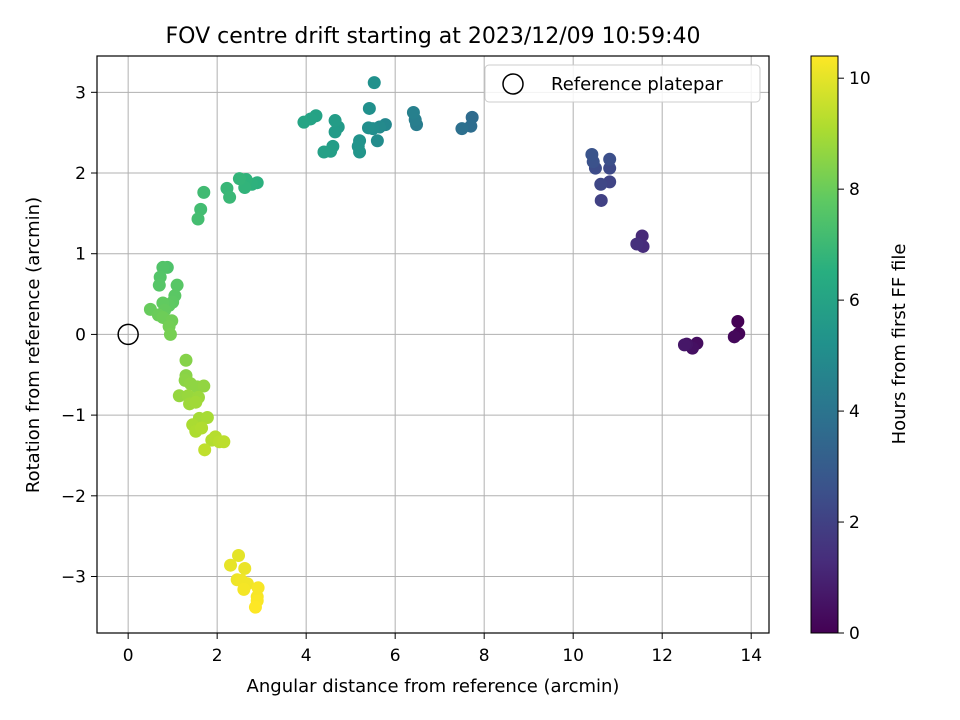  Describe the element at coordinates (80, 255) in the screenshot. I see `y-tick-label: 1` at that location.